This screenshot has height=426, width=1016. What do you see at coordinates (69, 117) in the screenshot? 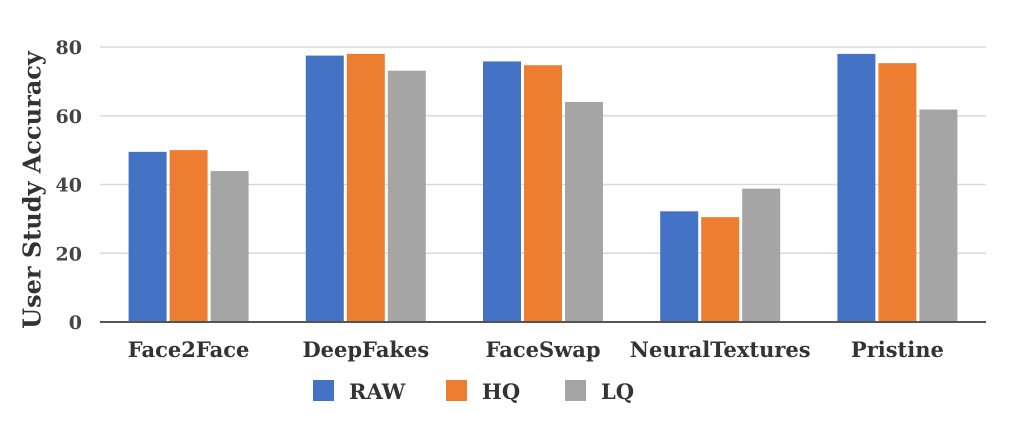
I see `y-tick-label: 60` at bounding box center [69, 117].